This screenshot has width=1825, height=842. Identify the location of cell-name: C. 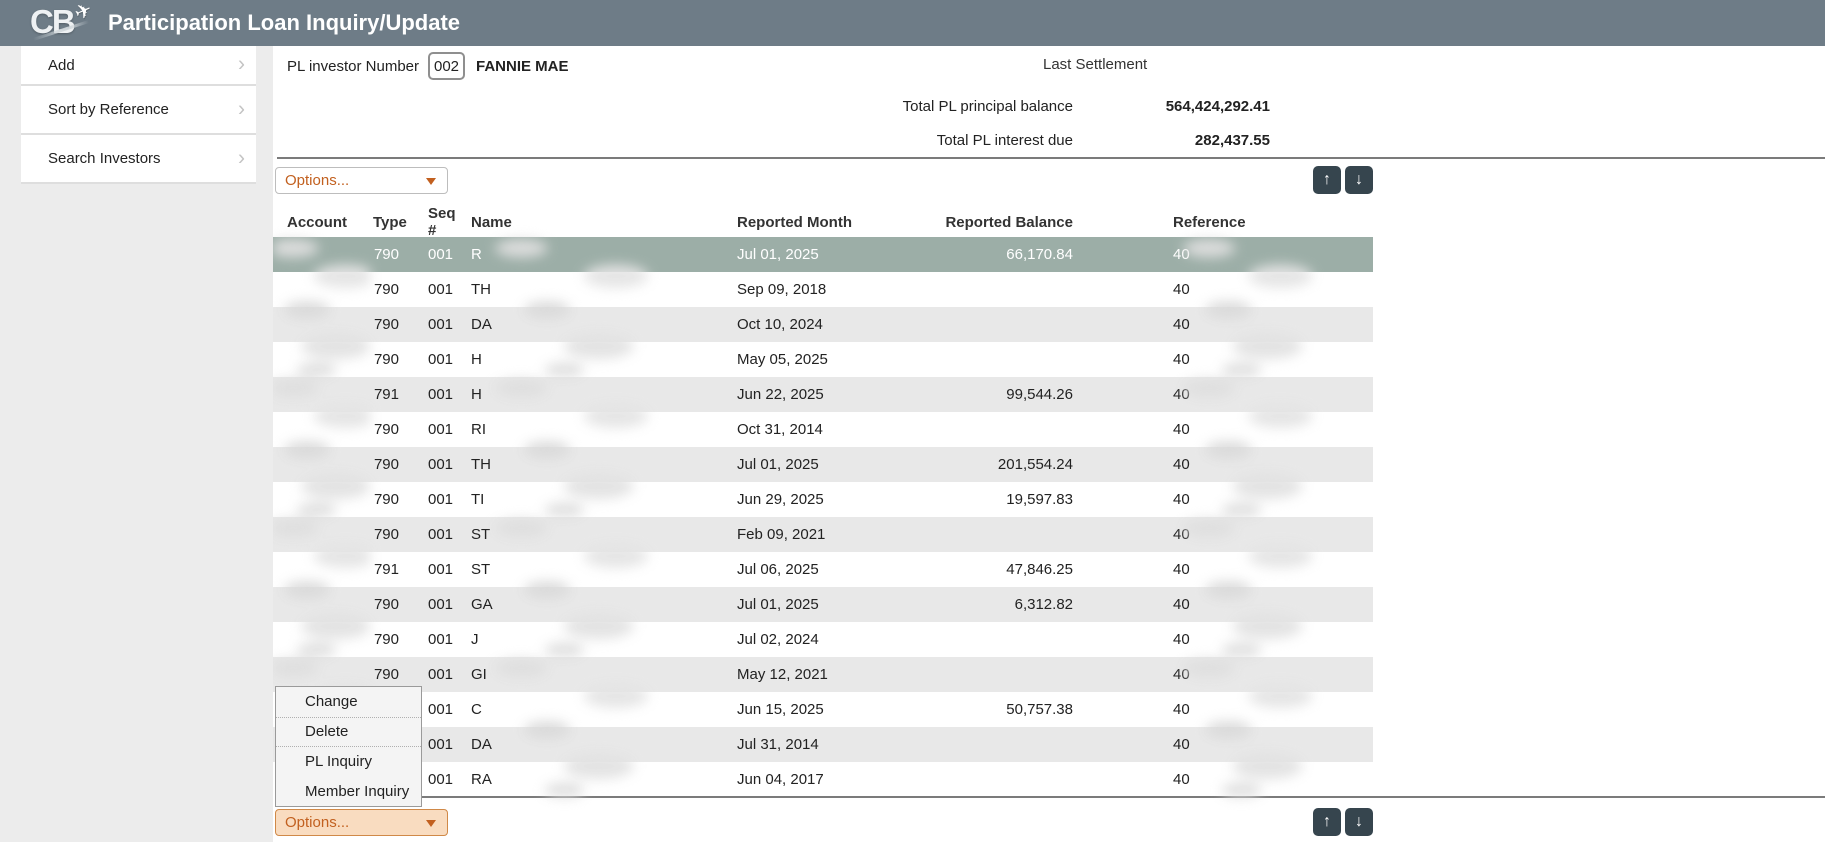
(476, 709).